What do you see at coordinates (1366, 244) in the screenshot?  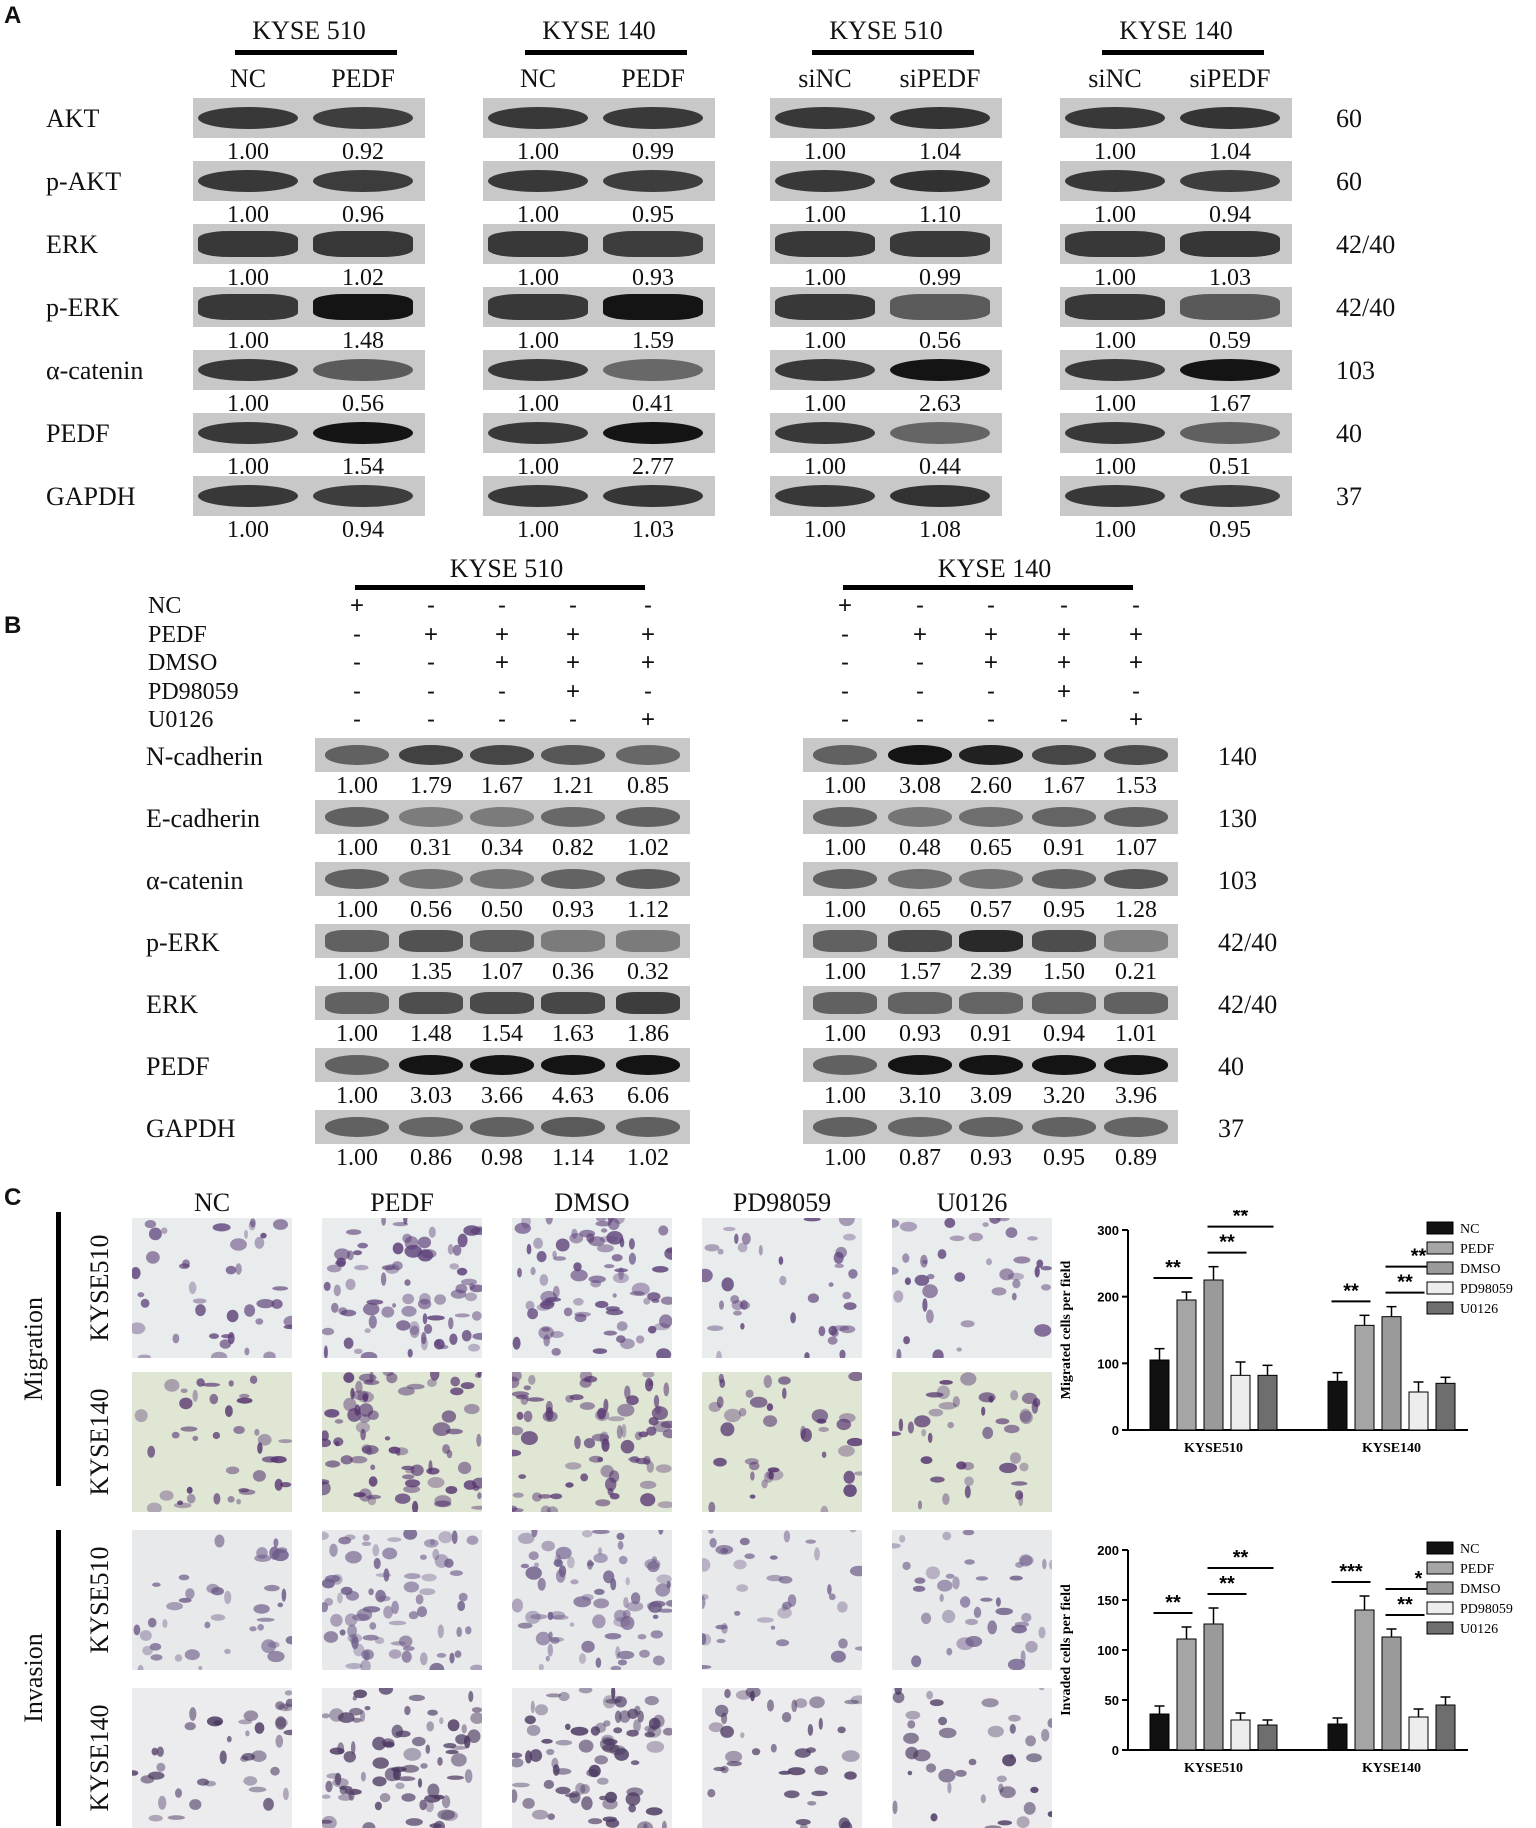 I see `molecular-weight: 42/40` at bounding box center [1366, 244].